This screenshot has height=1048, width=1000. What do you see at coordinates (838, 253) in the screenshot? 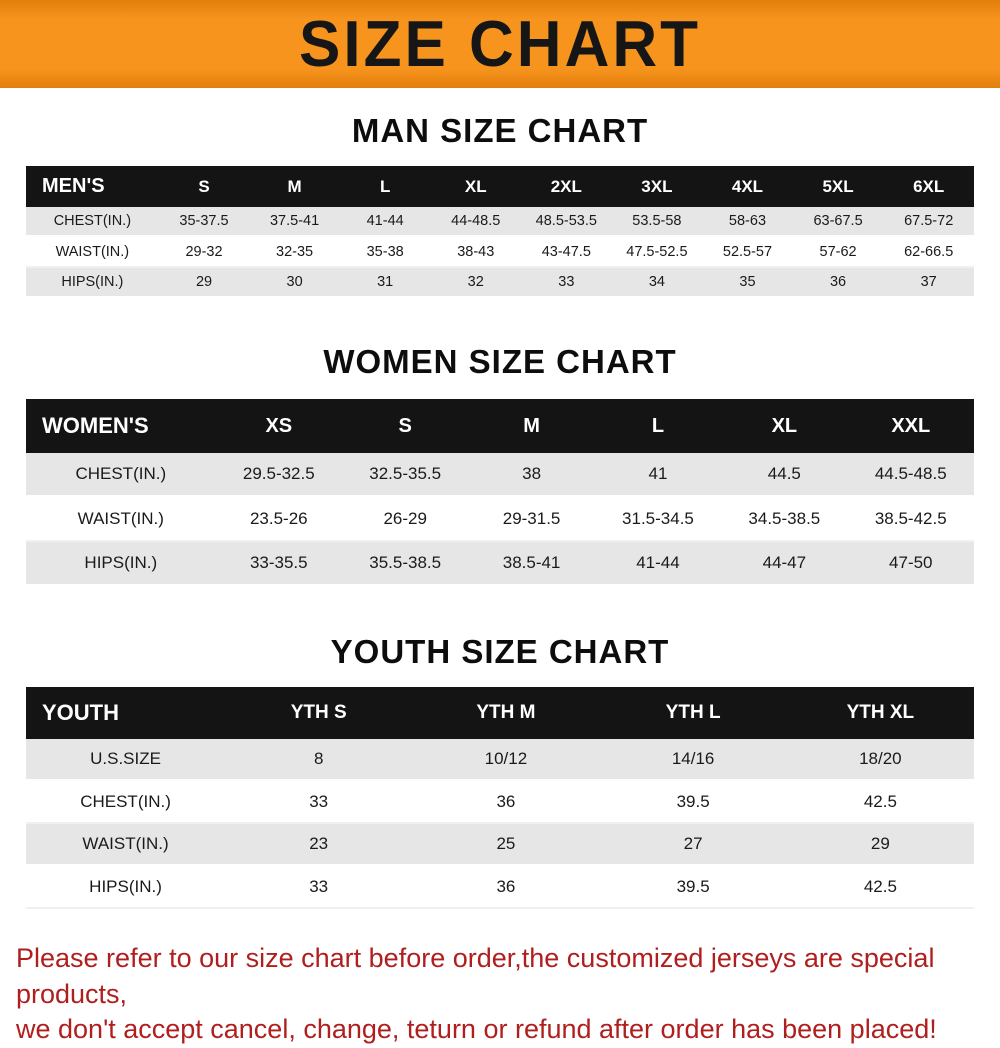
I see `measurement-cell: 57-62` at bounding box center [838, 253].